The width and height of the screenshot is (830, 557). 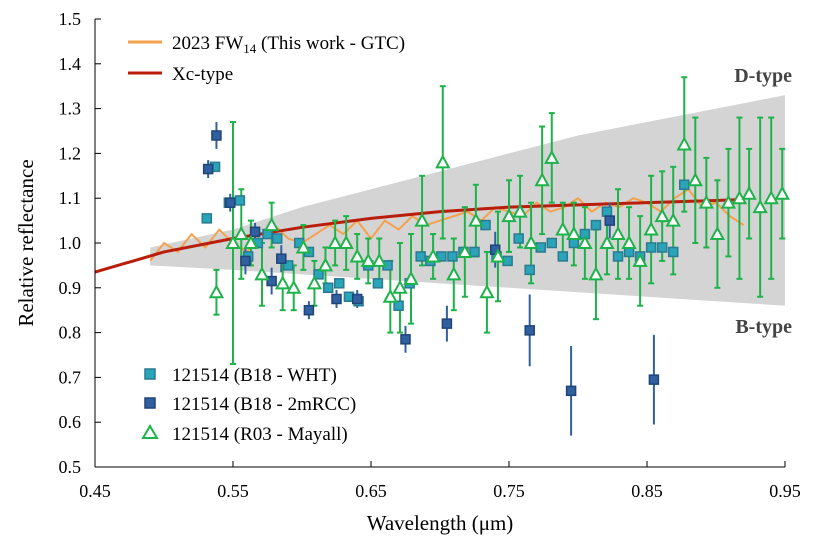 What do you see at coordinates (254, 375) in the screenshot?
I see `legend-label-wht: 121514 (B18 - WHT)` at bounding box center [254, 375].